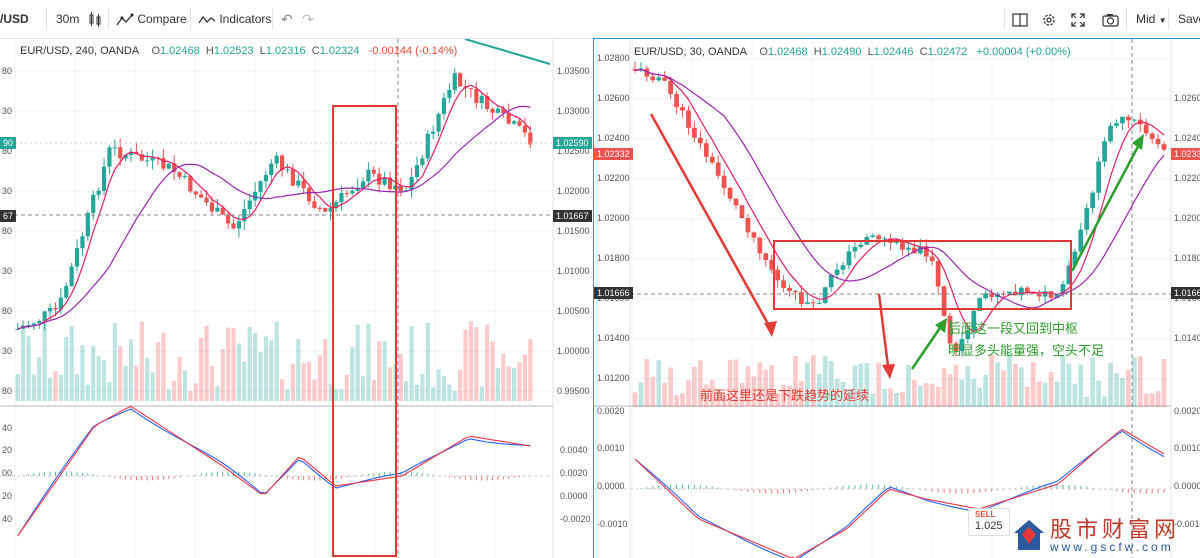 The height and width of the screenshot is (558, 1200). What do you see at coordinates (1162, 20) in the screenshot?
I see `chevron-down-icon: ▼` at bounding box center [1162, 20].